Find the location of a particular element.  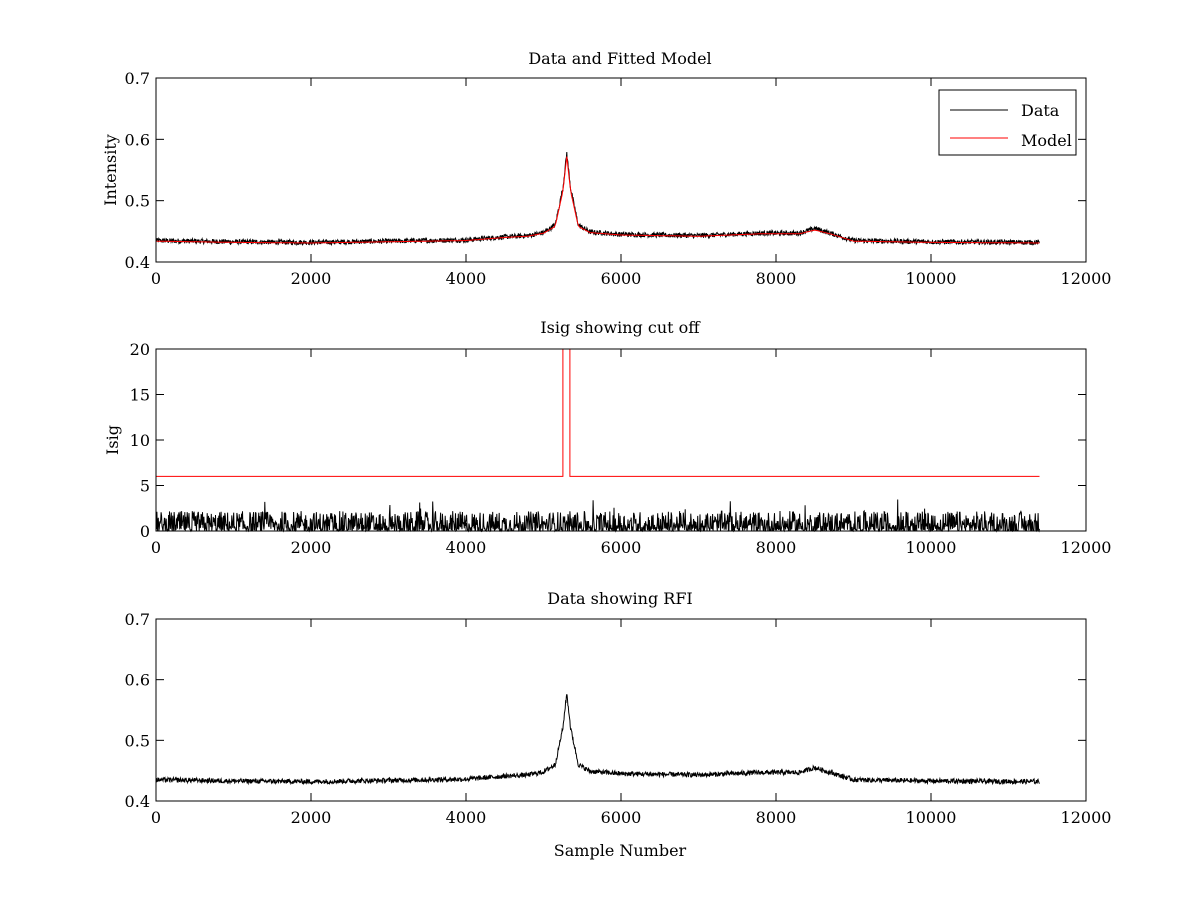

y-tick-label: 20 is located at coordinates (140, 349).